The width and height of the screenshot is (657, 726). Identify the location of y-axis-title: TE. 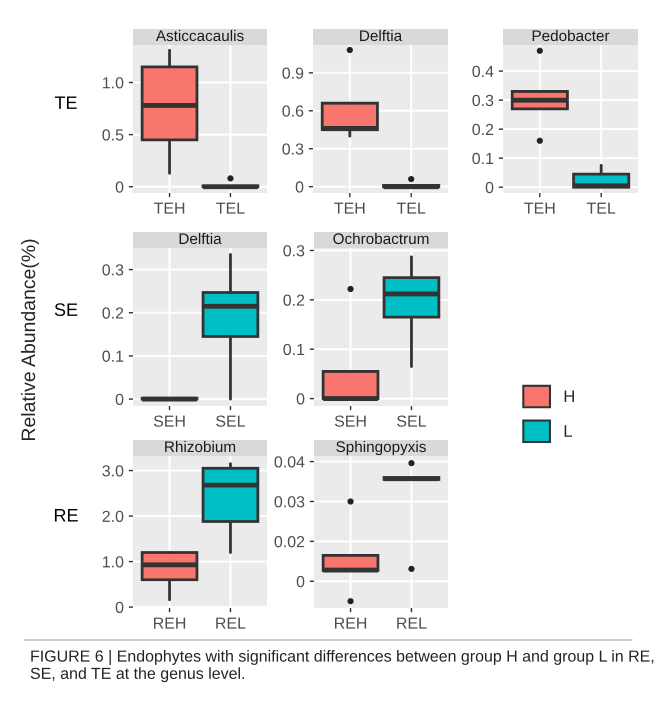
(65, 102).